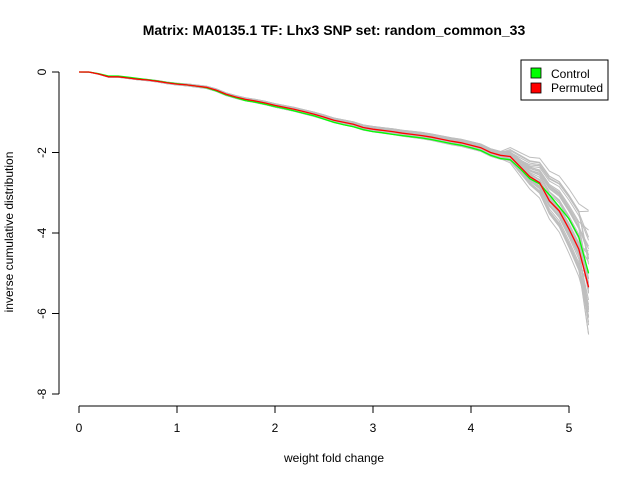  What do you see at coordinates (569, 428) in the screenshot?
I see `x-tick-label: 5` at bounding box center [569, 428].